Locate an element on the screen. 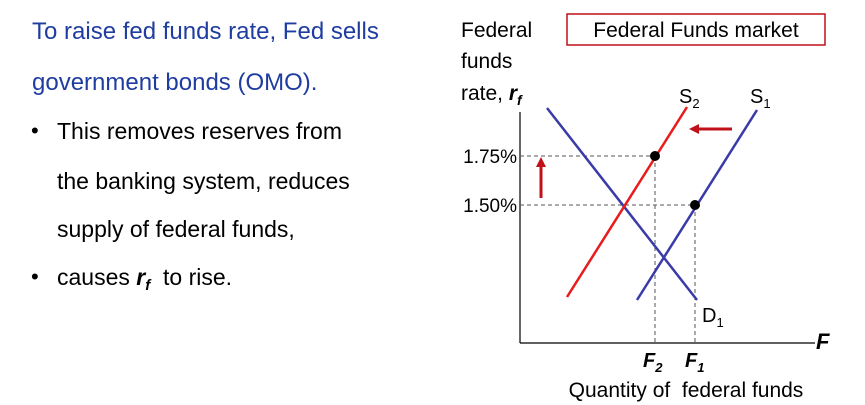  curve-label-d1-sub: 1 is located at coordinates (719, 322).